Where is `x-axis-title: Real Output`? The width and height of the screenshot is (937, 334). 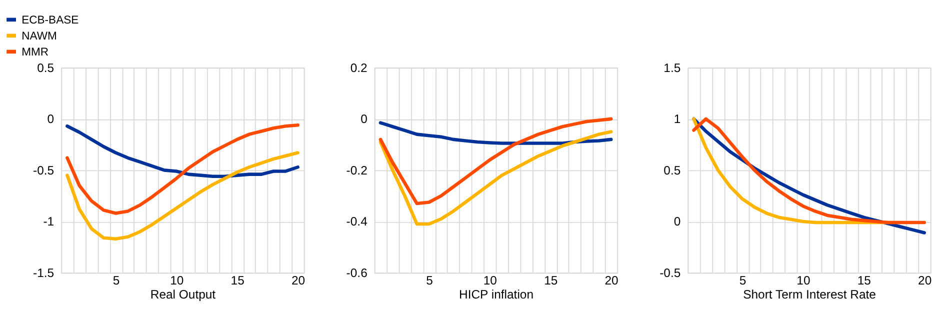 x-axis-title: Real Output is located at coordinates (183, 295).